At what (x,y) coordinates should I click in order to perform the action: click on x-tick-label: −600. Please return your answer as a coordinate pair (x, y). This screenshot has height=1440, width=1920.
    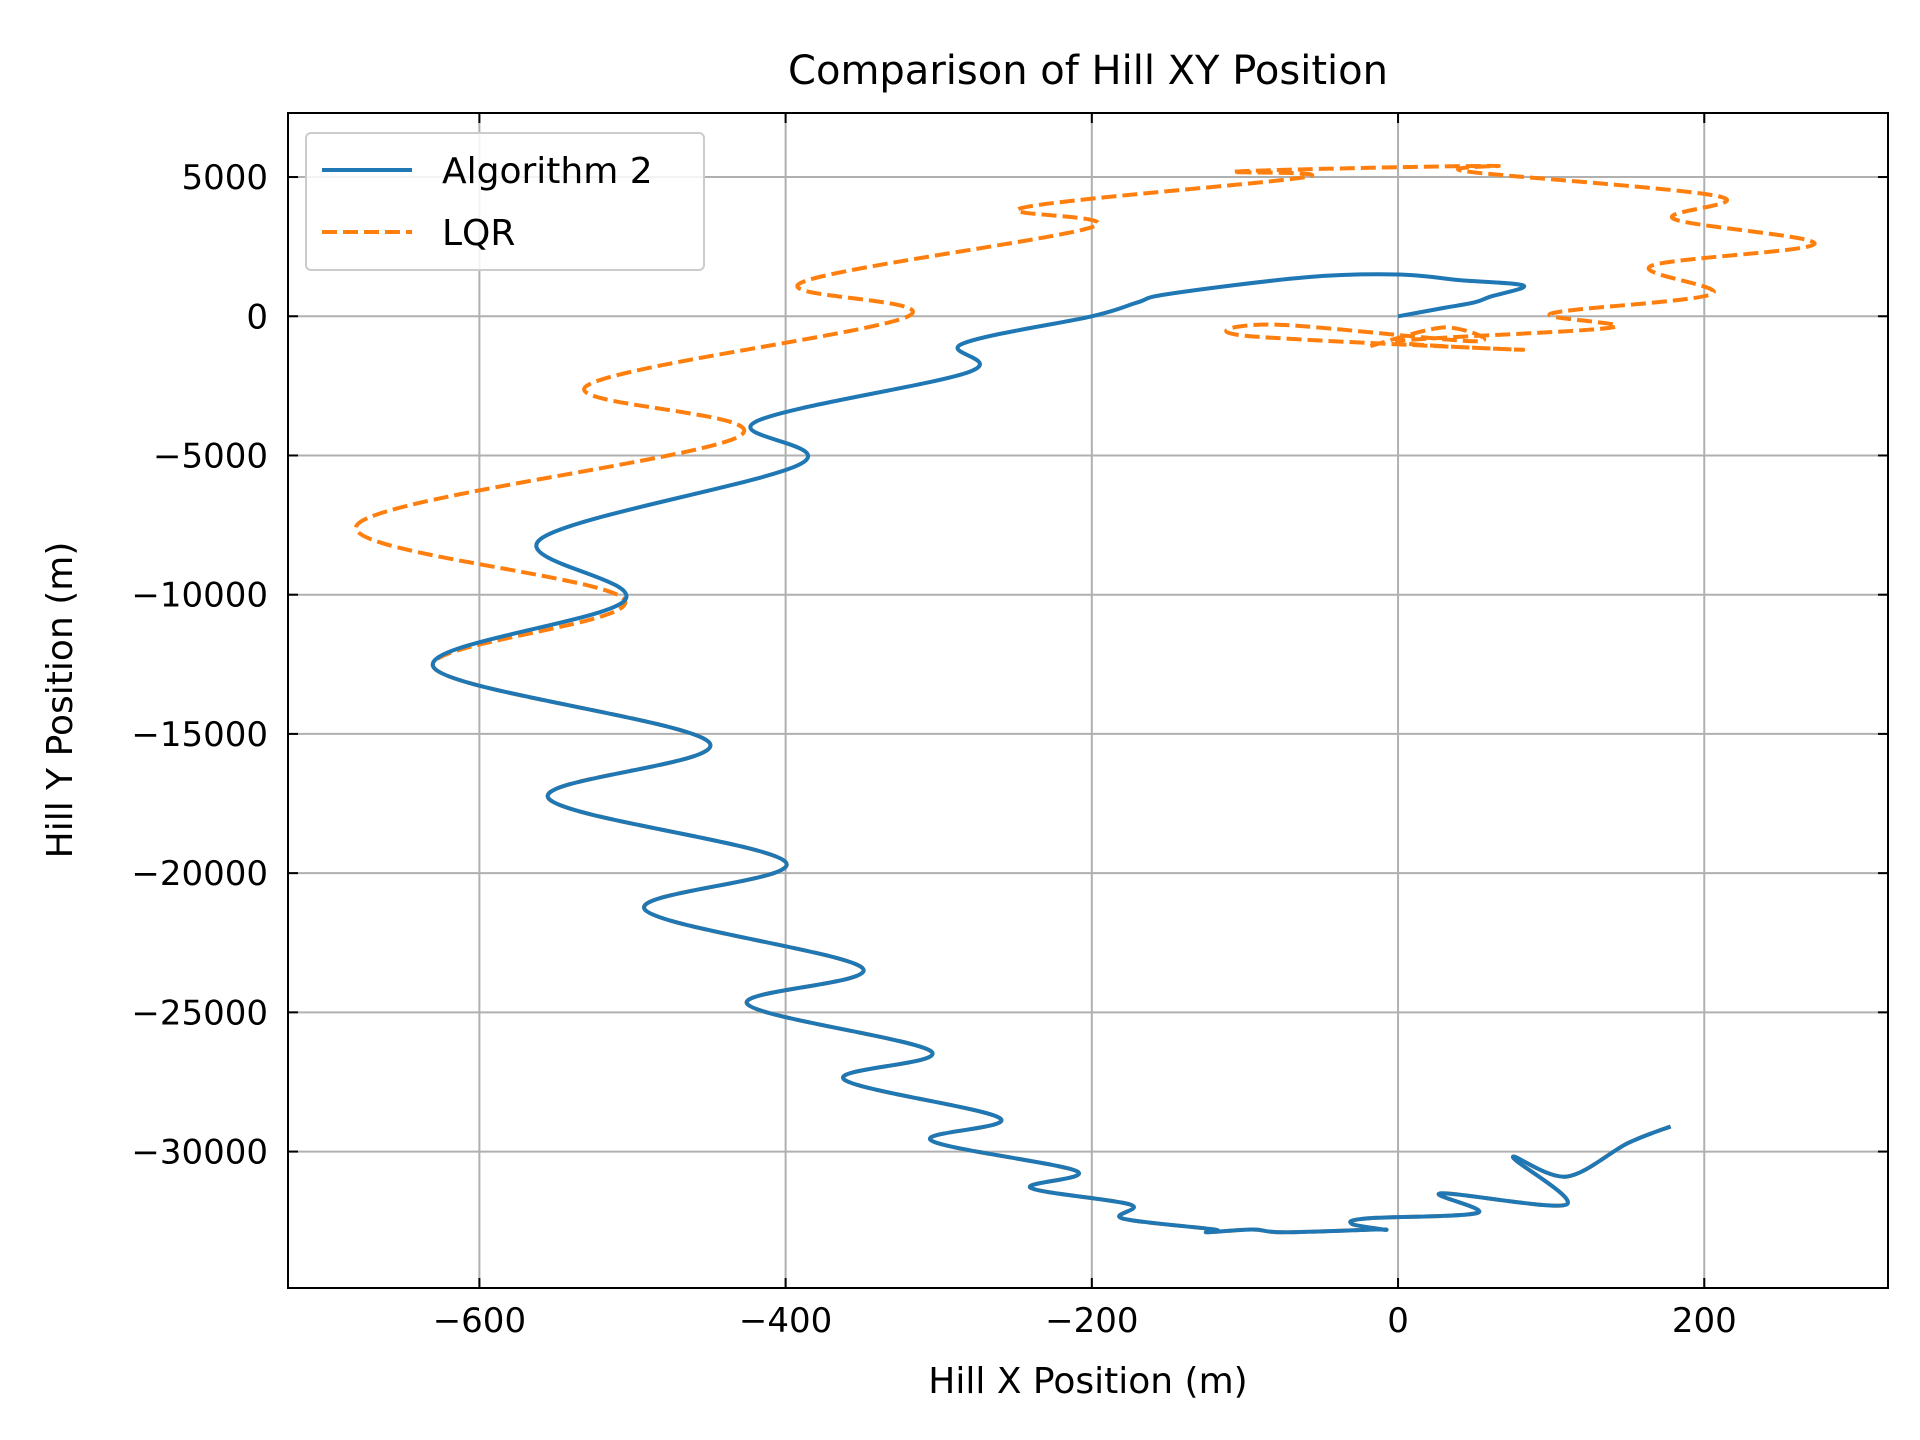
    Looking at the image, I should click on (479, 1321).